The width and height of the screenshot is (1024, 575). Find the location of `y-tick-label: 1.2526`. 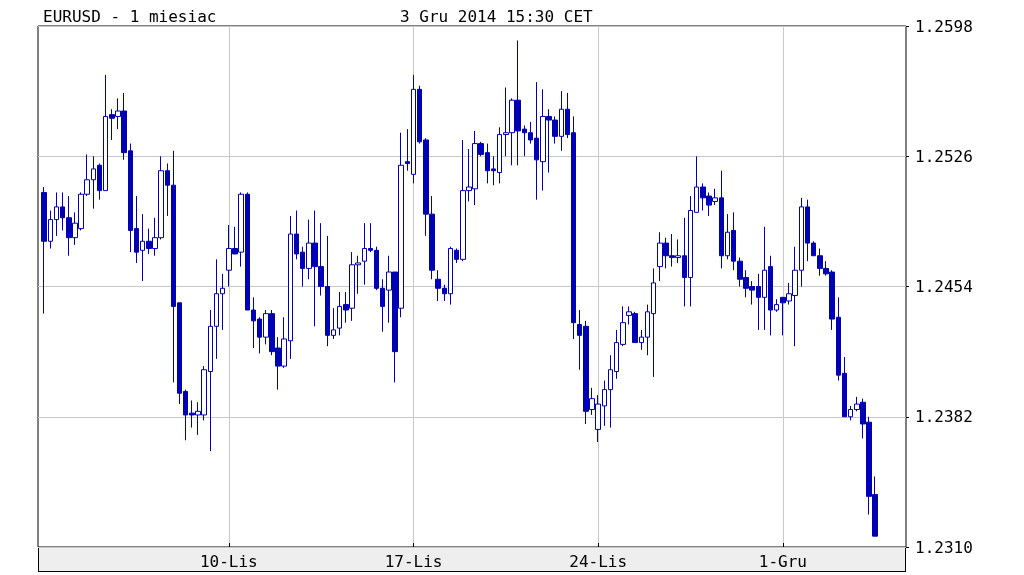

y-tick-label: 1.2526 is located at coordinates (944, 156).